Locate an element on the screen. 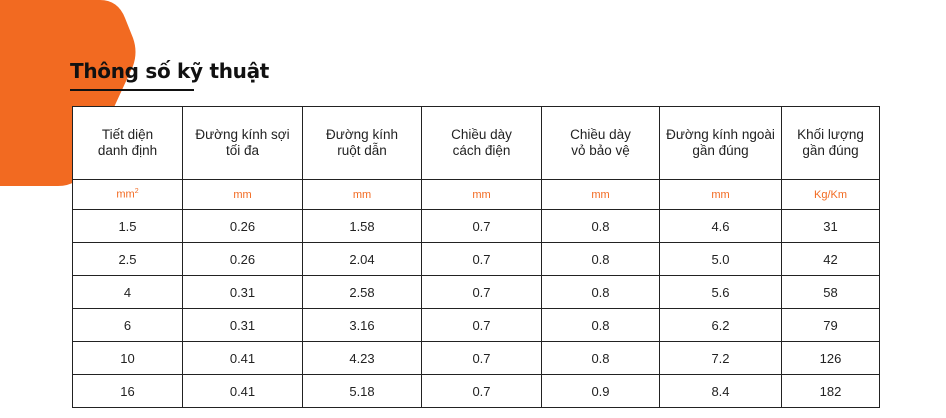 The height and width of the screenshot is (418, 946). table-cell: 6 is located at coordinates (127, 325).